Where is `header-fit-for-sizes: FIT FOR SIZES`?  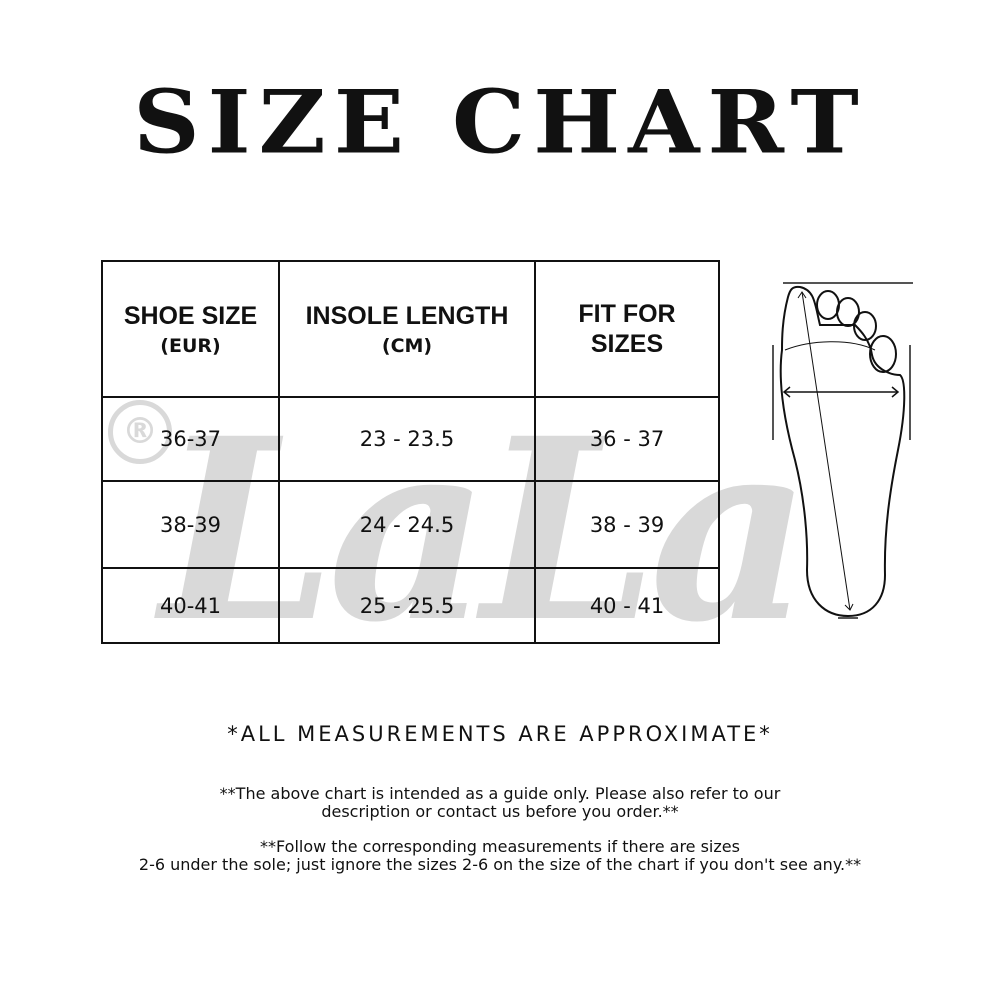
header-fit-for-sizes: FIT FOR SIZES is located at coordinates (627, 329).